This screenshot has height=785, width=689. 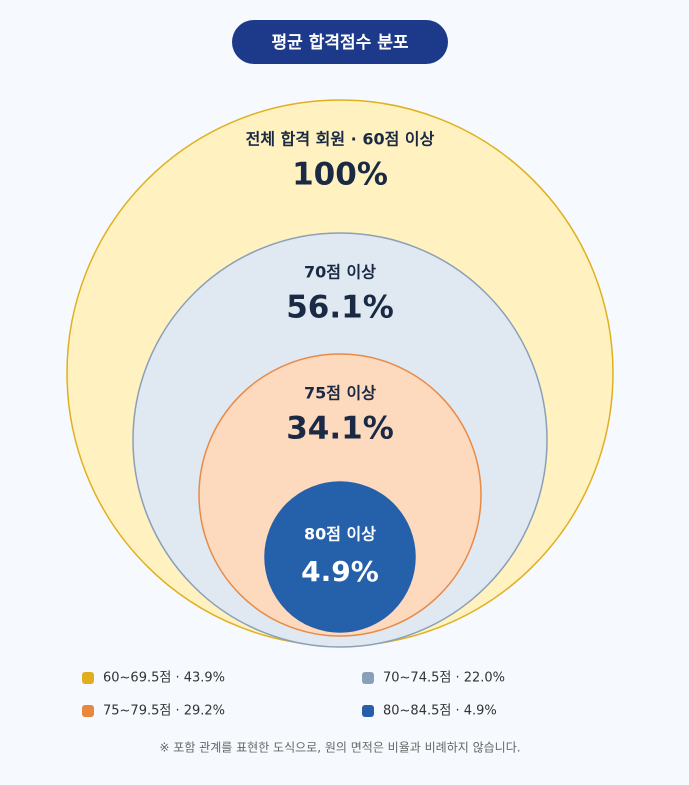 What do you see at coordinates (164, 711) in the screenshot?
I see `legend-label: 75~79.5점 · 29.2%` at bounding box center [164, 711].